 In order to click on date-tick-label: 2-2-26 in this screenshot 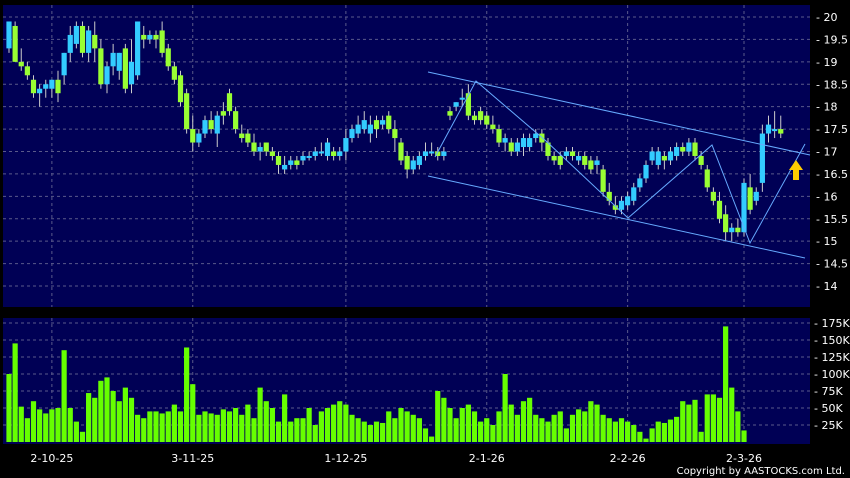, I will do `click(628, 458)`.